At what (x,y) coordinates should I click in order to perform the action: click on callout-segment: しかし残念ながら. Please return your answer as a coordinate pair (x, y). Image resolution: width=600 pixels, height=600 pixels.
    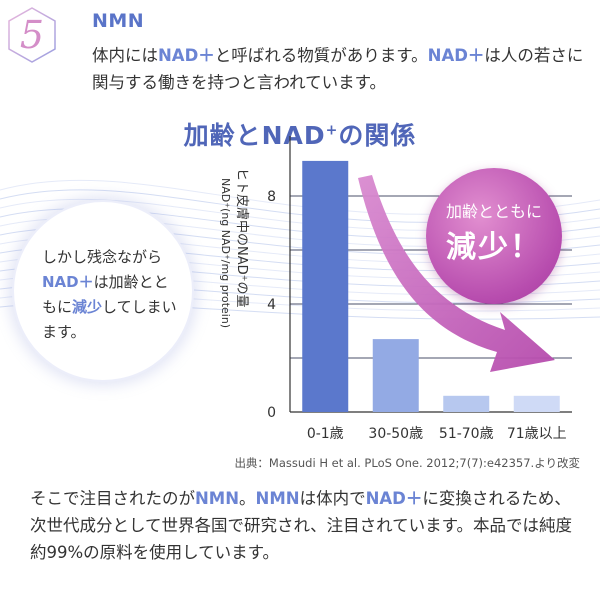
    Looking at the image, I should click on (102, 257).